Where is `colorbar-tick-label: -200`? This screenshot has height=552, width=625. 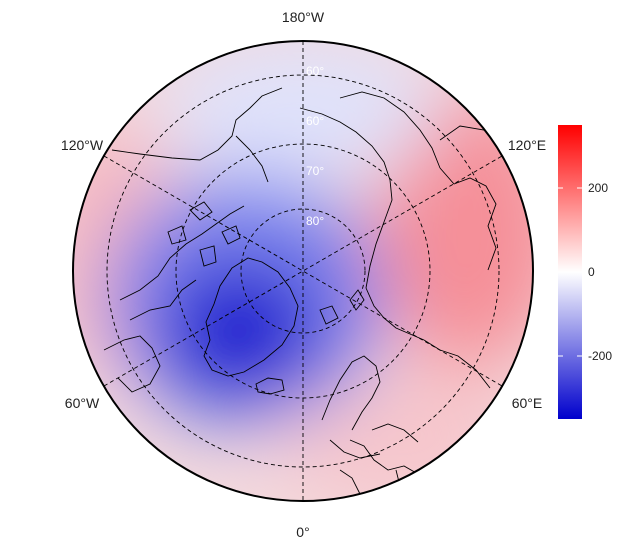
colorbar-tick-label: -200 is located at coordinates (600, 356).